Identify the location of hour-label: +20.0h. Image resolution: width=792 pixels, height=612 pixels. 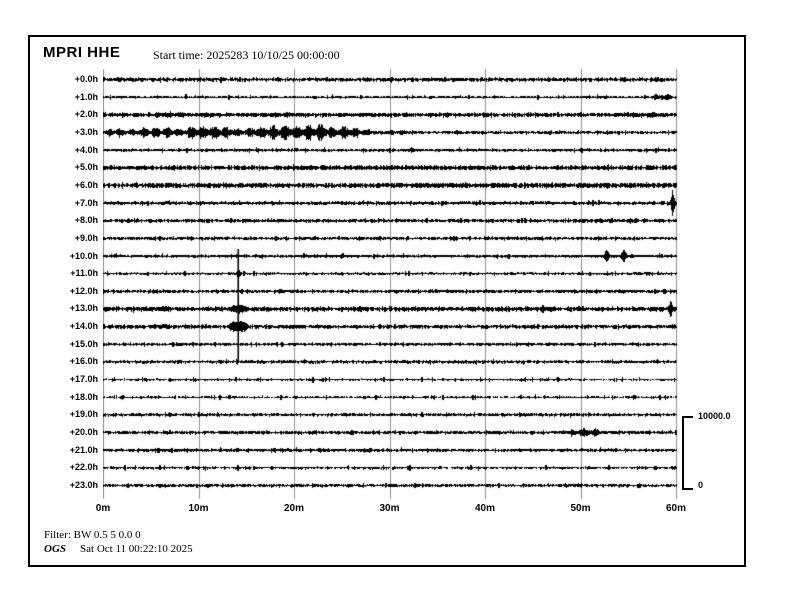
(83, 432).